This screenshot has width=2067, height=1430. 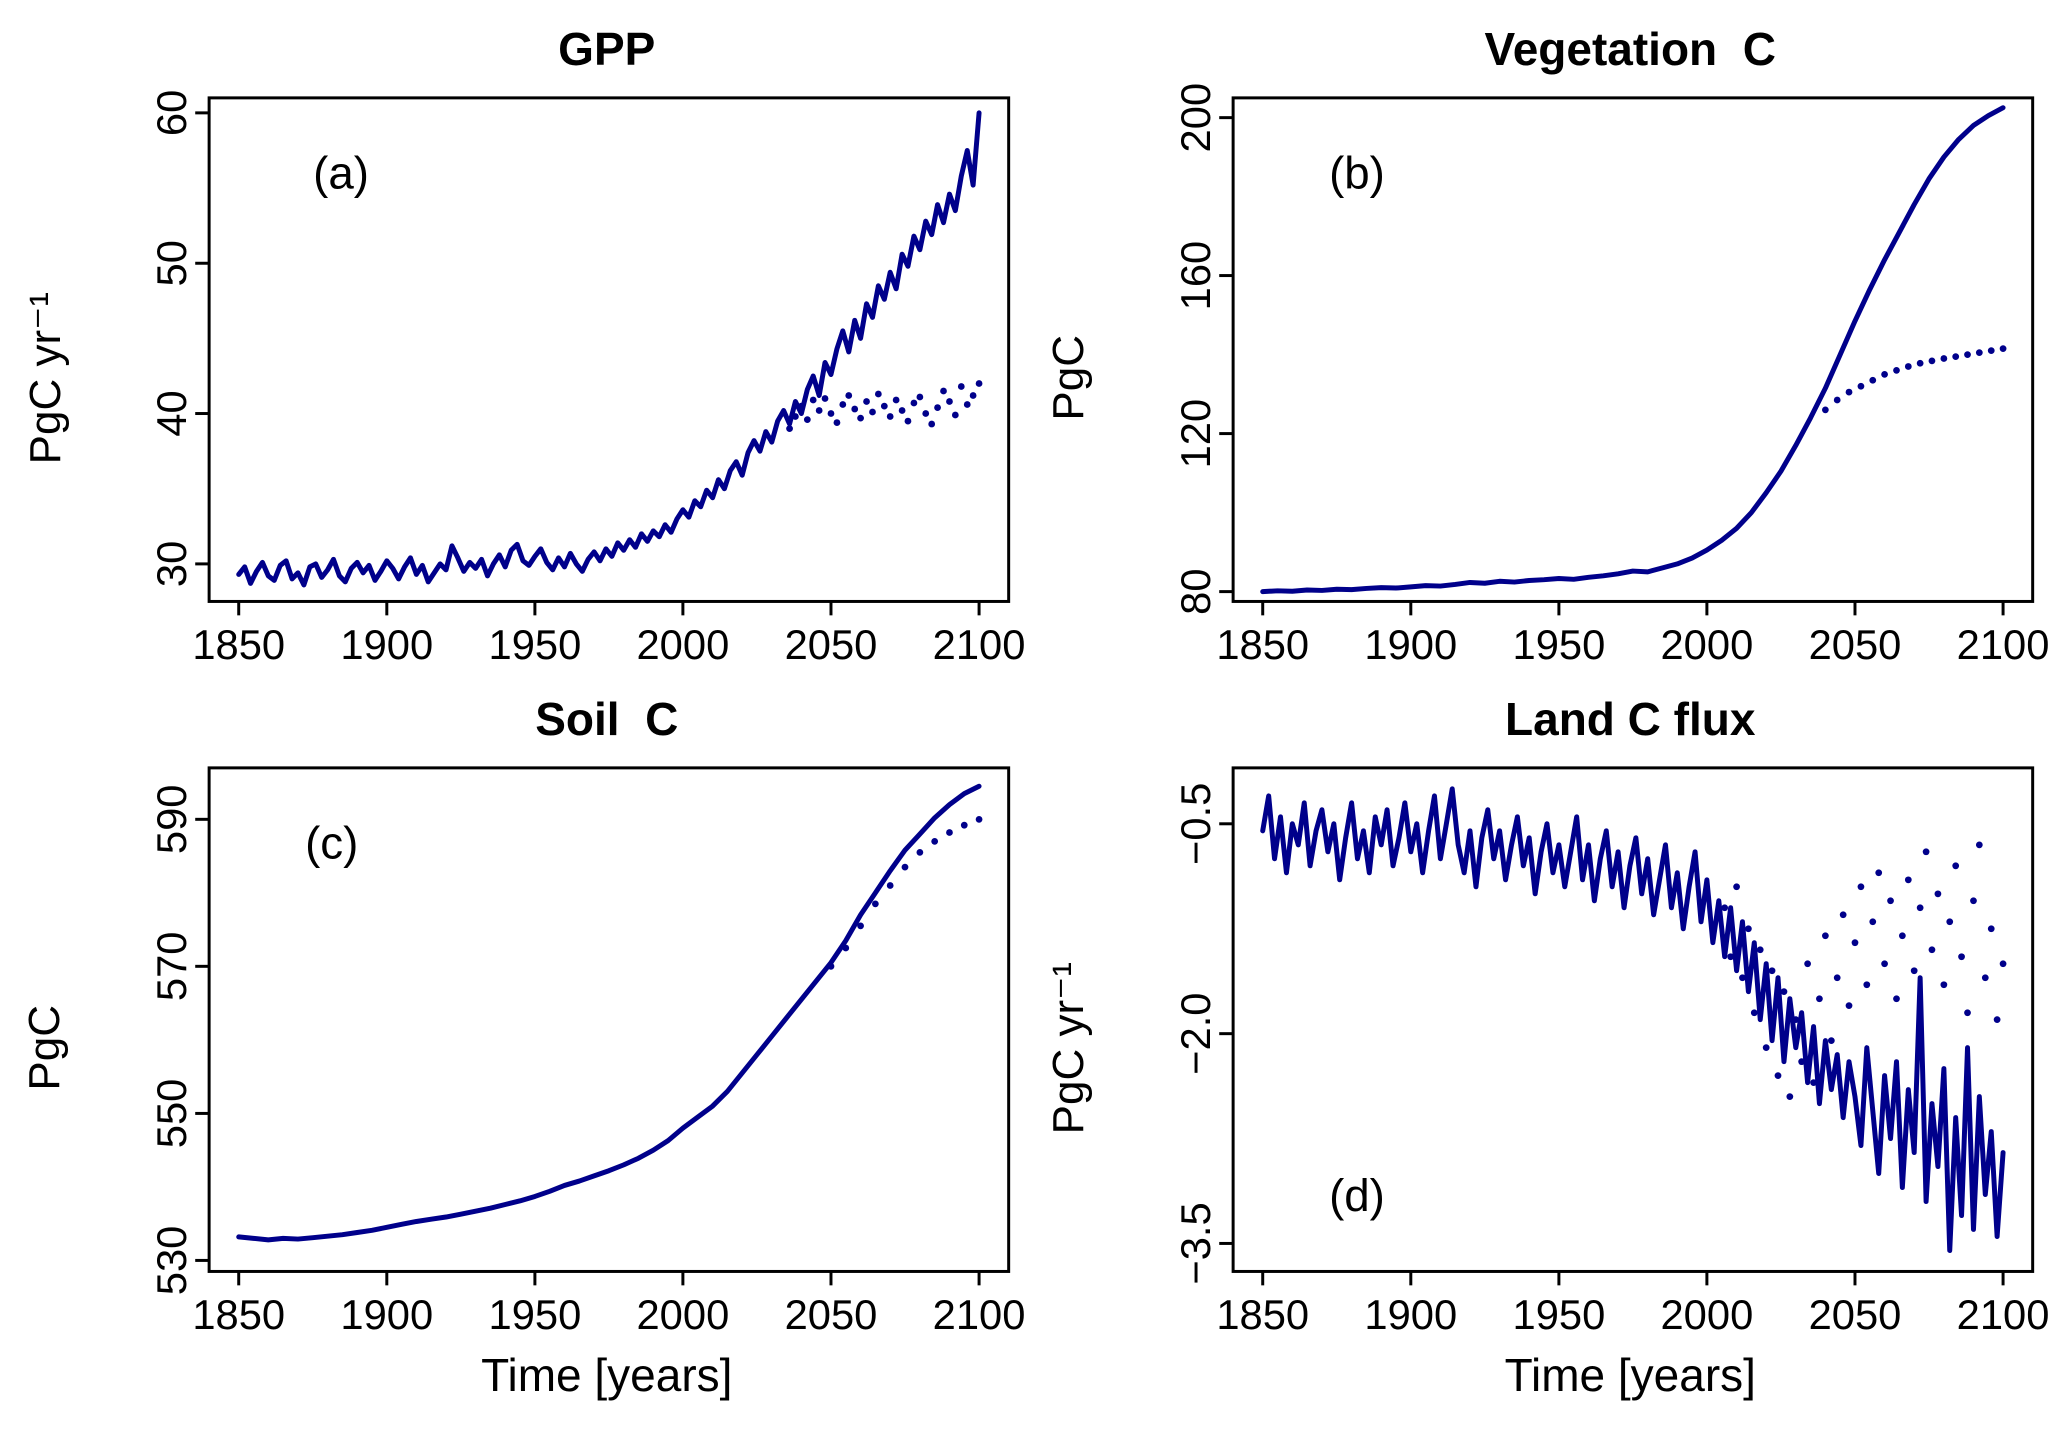 I want to click on panel-title-gpp: GPP, so click(x=607, y=49).